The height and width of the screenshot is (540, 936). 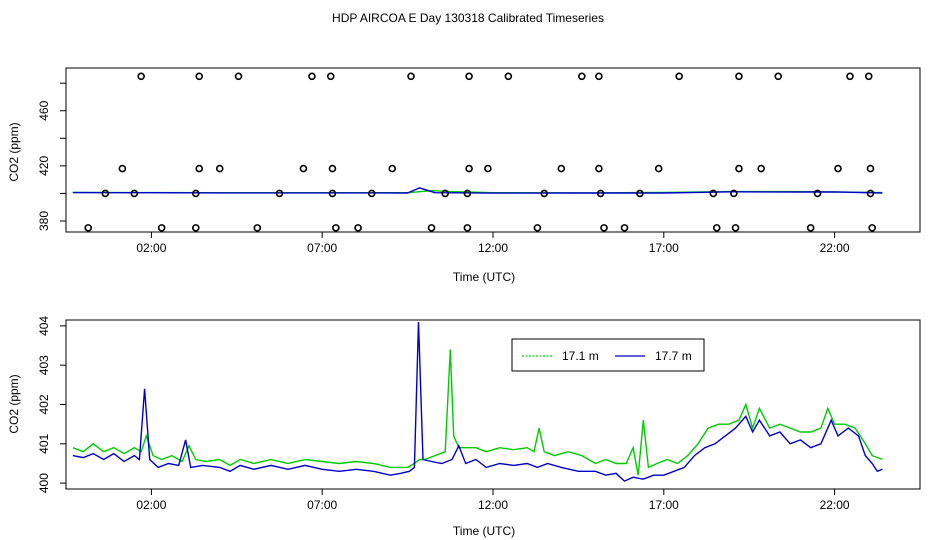 I want to click on bottom-y-tick-label: 400, so click(x=44, y=483).